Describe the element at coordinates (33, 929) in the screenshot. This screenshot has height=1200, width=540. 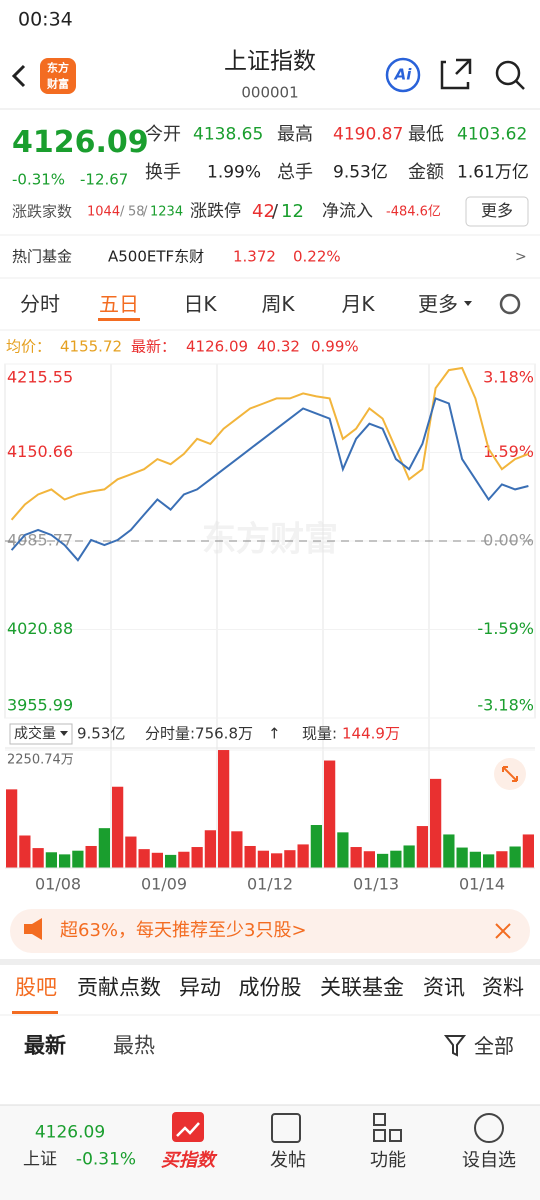
I see `banner-icon` at that location.